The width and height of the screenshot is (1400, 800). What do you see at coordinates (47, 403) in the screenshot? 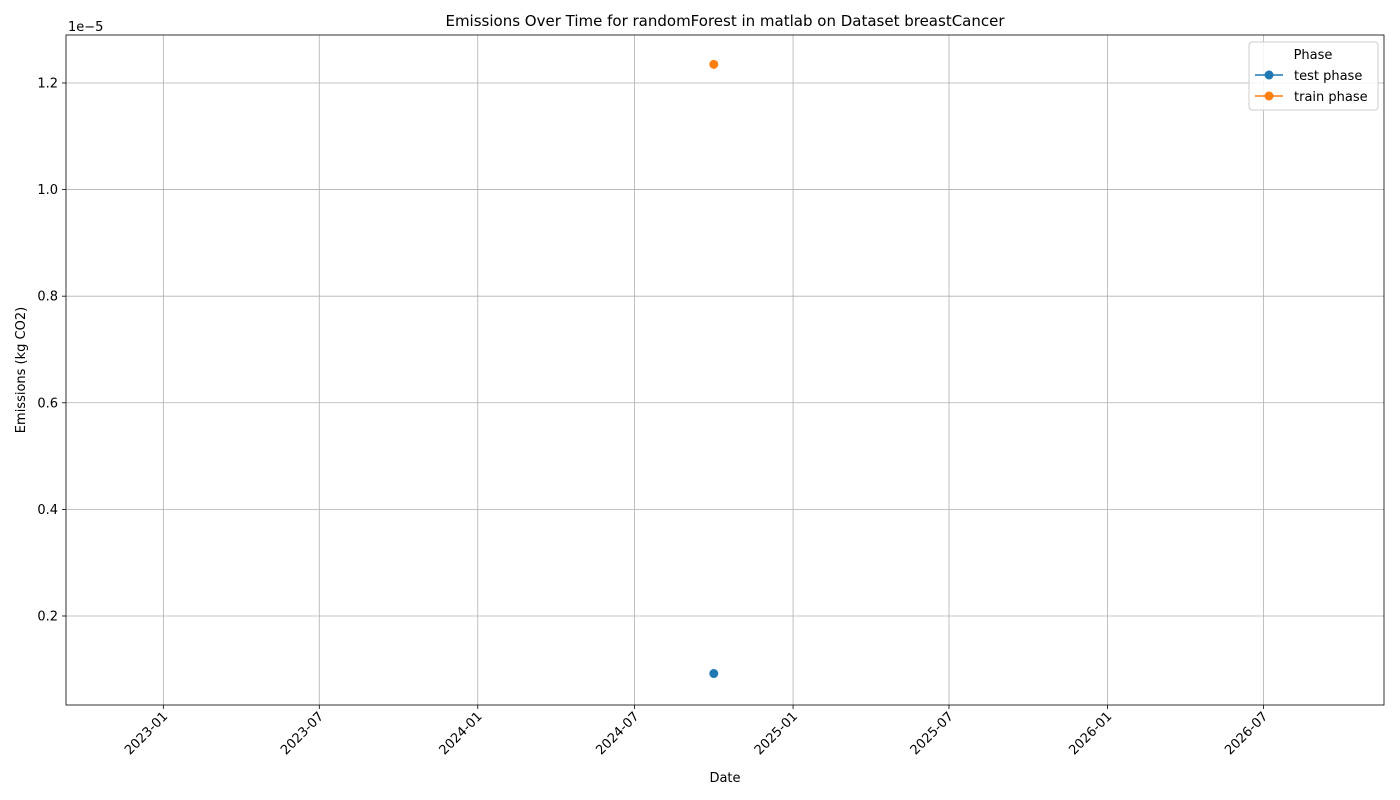
I see `y-tick-label: 0.6` at bounding box center [47, 403].